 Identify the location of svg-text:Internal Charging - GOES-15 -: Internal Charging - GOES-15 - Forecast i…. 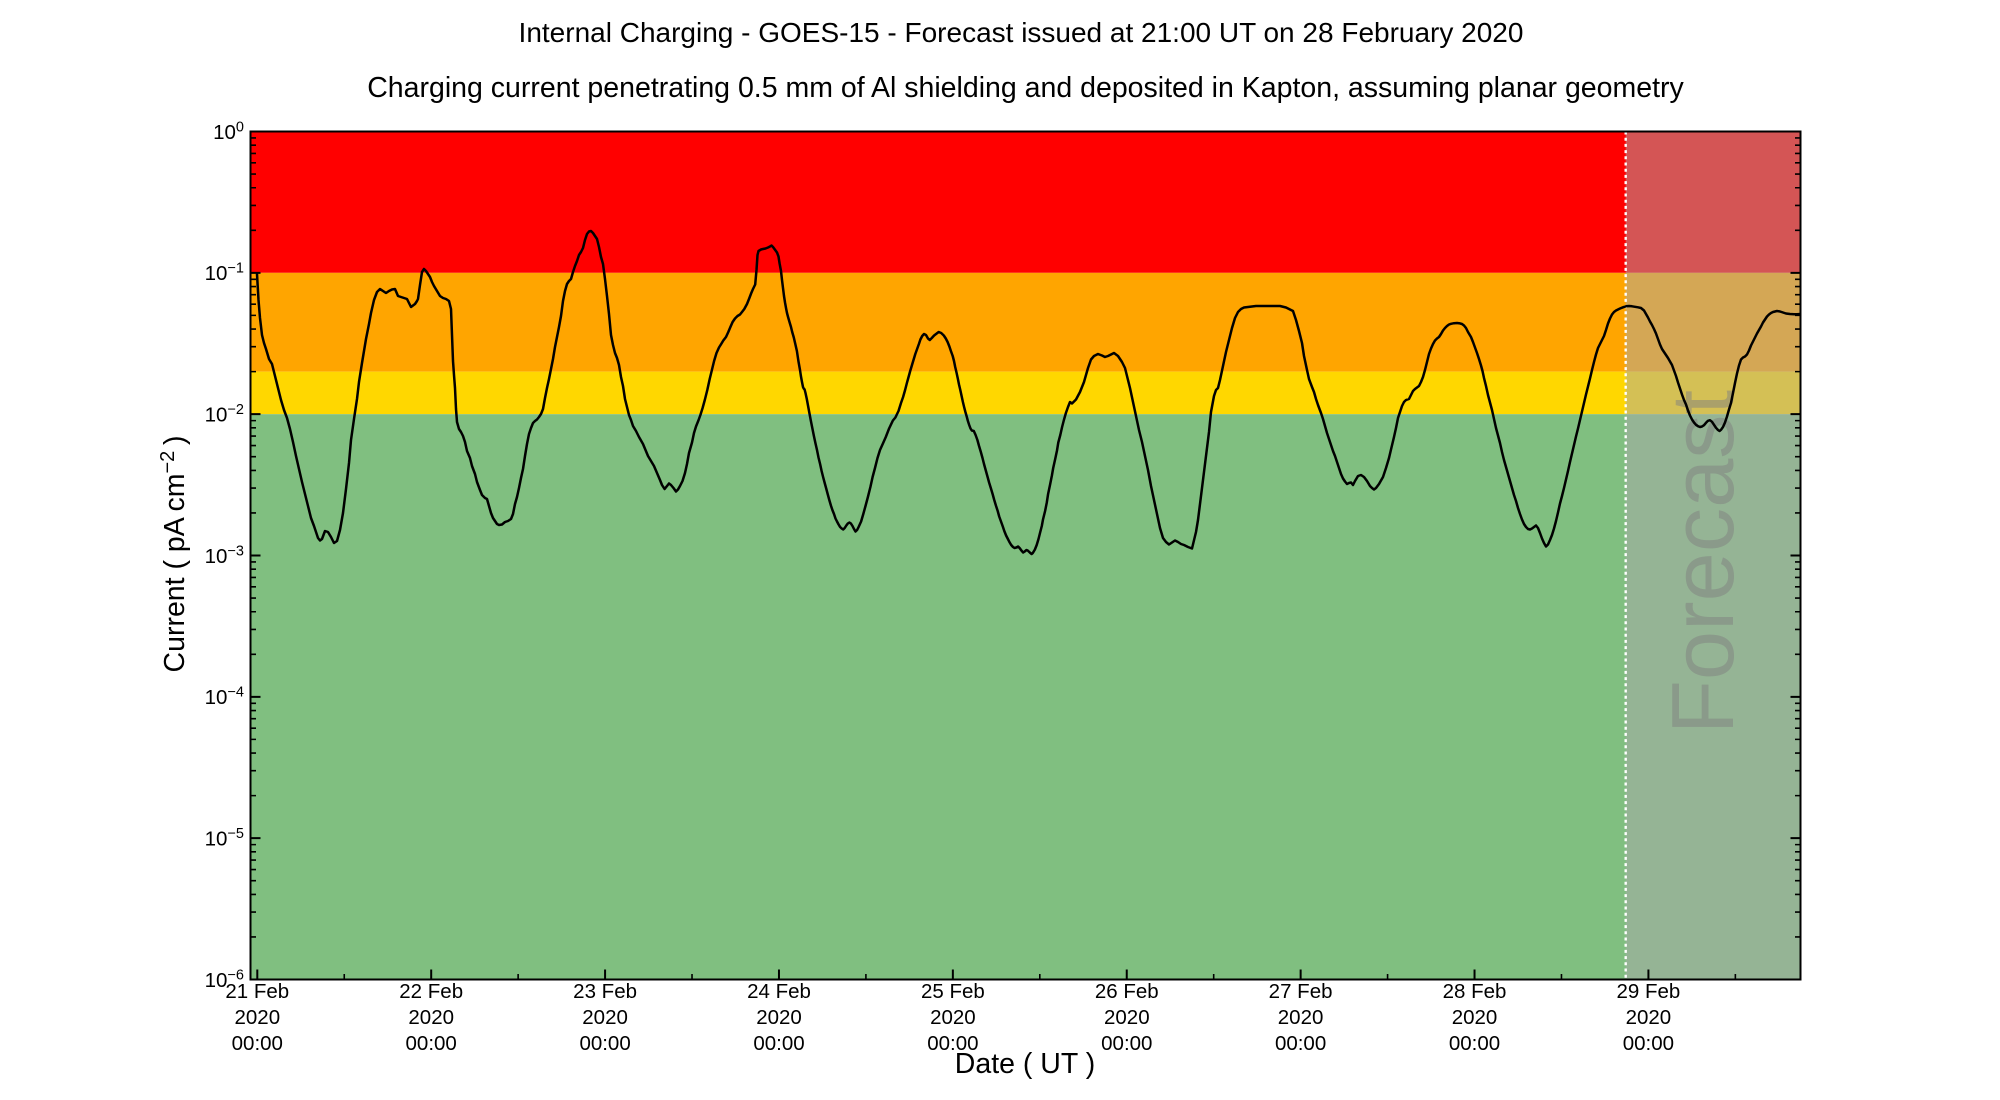
(1021, 32).